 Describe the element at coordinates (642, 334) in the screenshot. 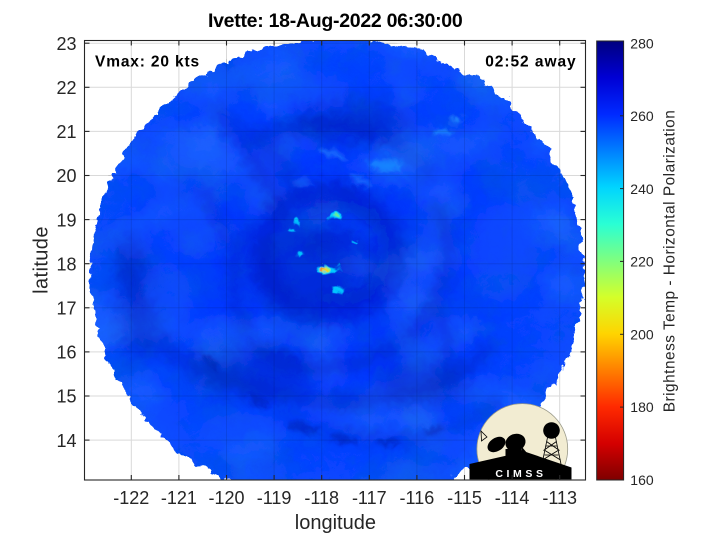

I see `svg-text: 200` at that location.